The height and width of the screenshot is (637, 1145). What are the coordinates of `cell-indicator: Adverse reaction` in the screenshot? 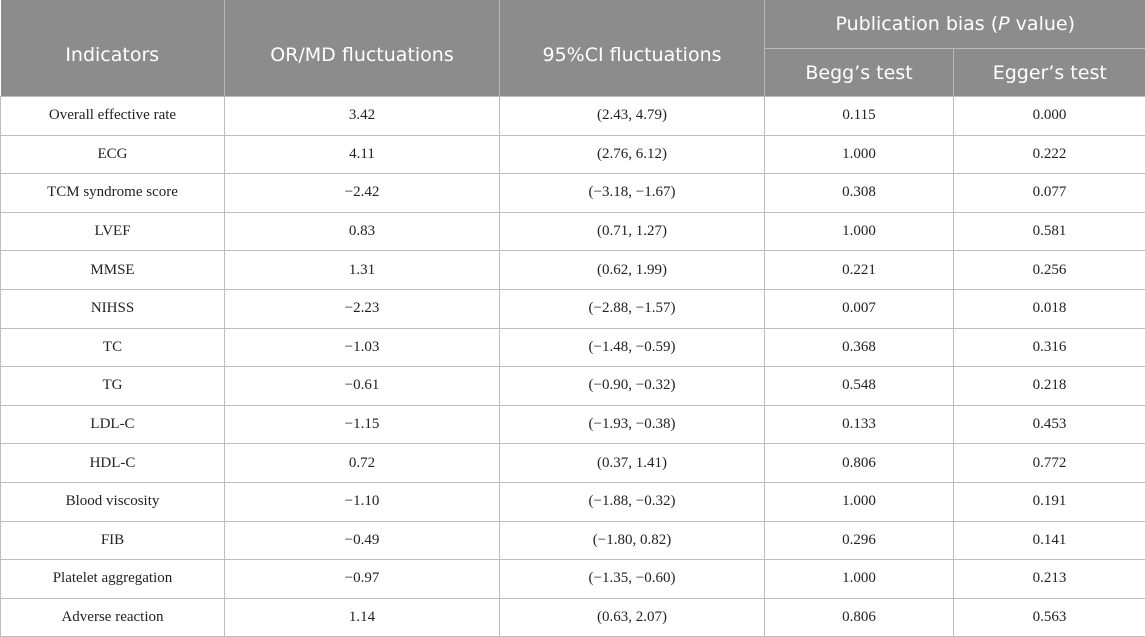 It's located at (113, 617).